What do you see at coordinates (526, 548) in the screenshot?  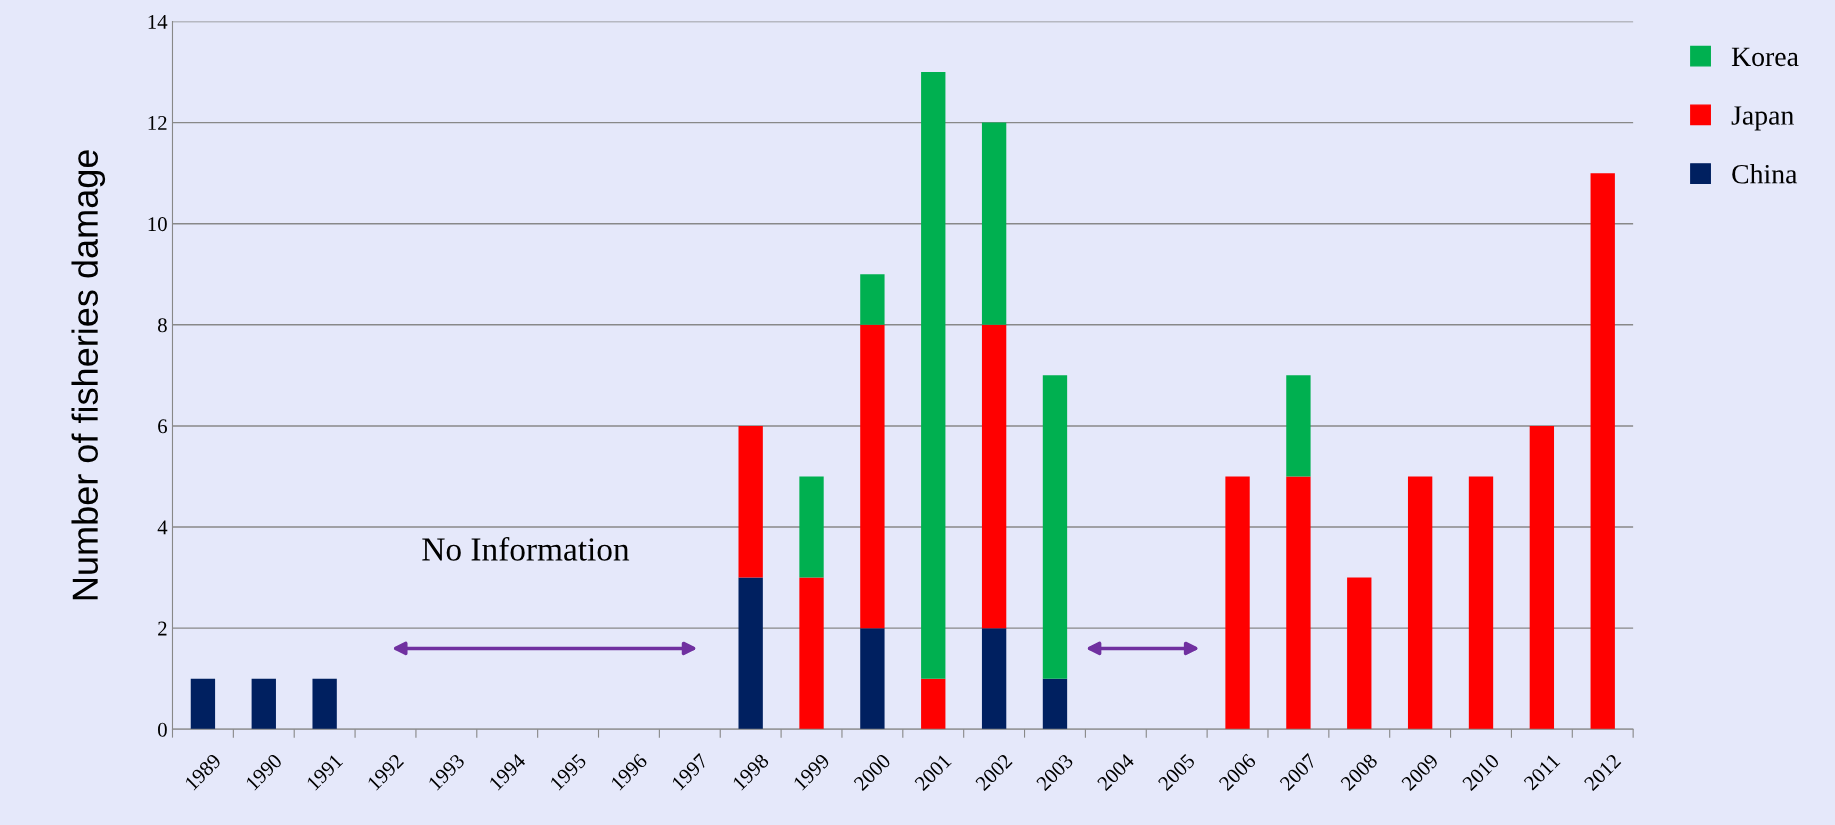 I see `annotation: No Information` at bounding box center [526, 548].